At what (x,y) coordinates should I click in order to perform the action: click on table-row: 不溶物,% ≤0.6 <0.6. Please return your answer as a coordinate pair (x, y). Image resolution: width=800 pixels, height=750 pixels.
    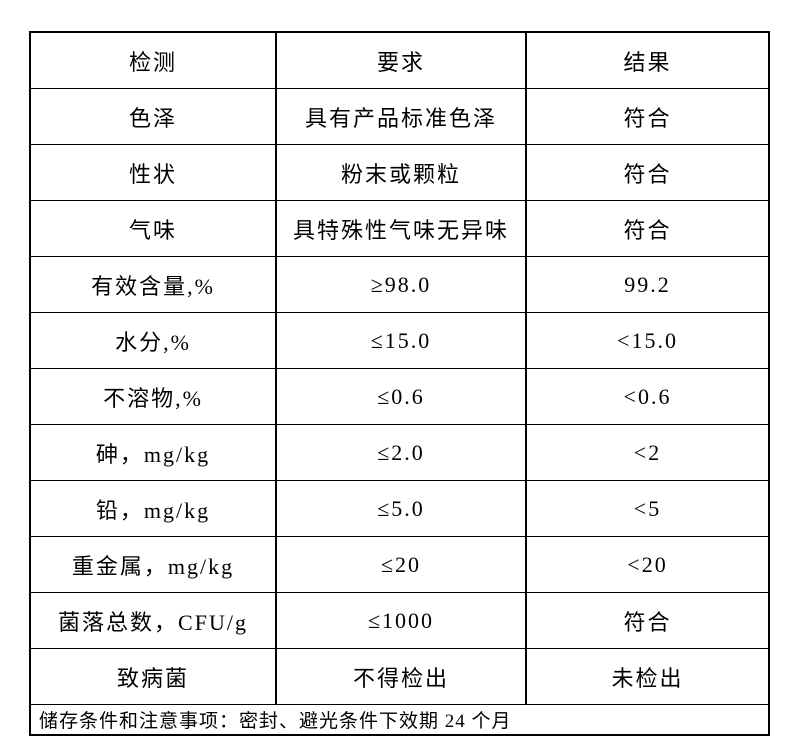
    Looking at the image, I should click on (399, 396).